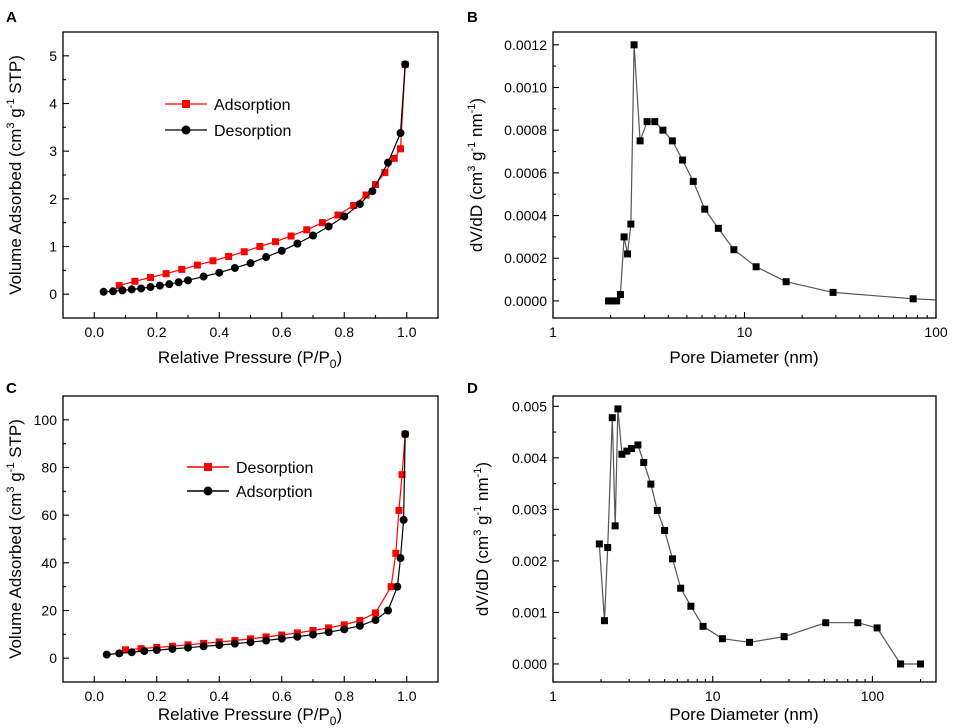 The width and height of the screenshot is (957, 728). I want to click on x-tick-label: 0.4, so click(220, 332).